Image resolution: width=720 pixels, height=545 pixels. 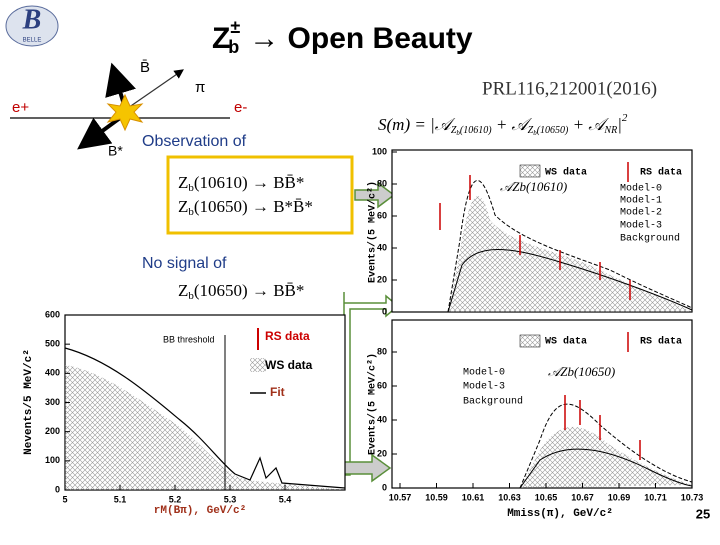 What do you see at coordinates (533, 186) in the screenshot?
I see `annotation: 𝒜Zb(10610)` at bounding box center [533, 186].